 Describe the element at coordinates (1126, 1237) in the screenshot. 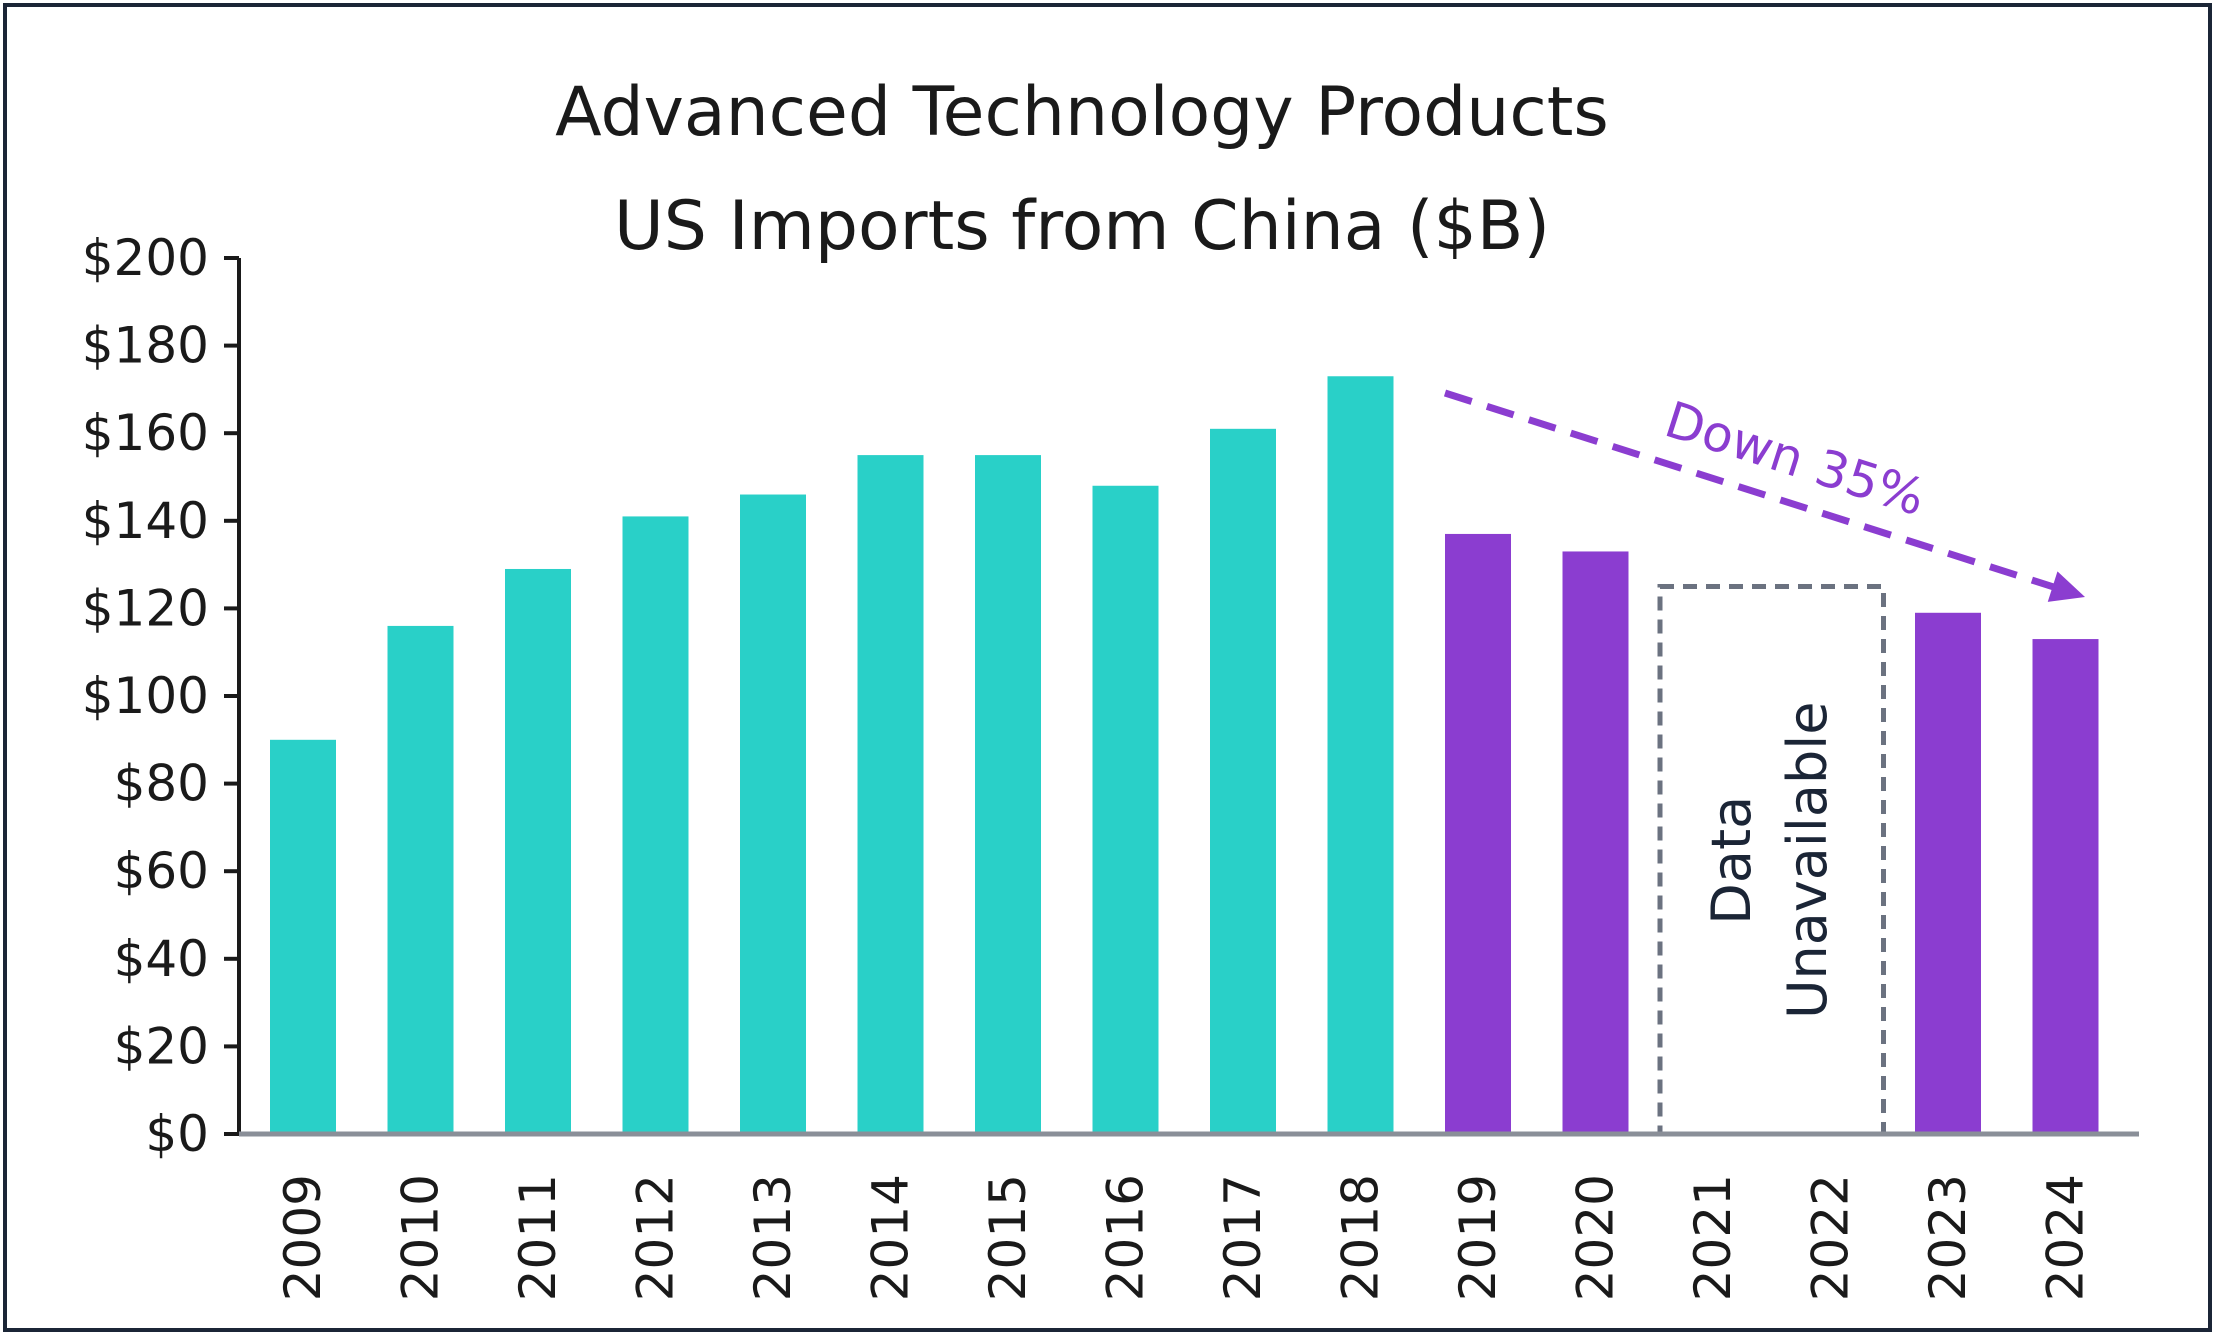

I see `x-tick-label: 2016` at that location.